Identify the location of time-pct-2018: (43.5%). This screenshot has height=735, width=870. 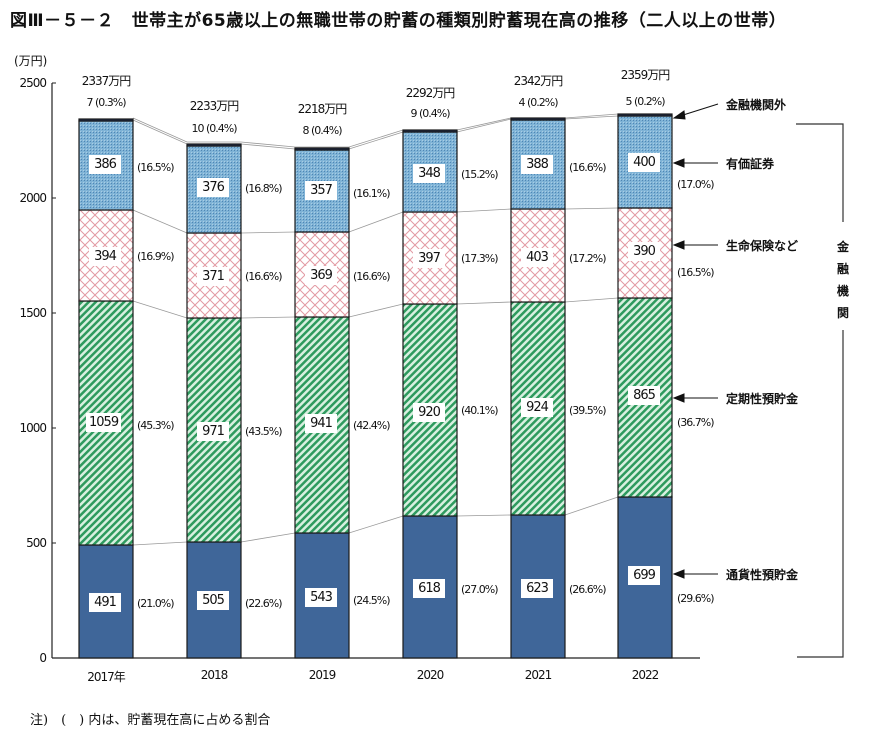
(264, 431).